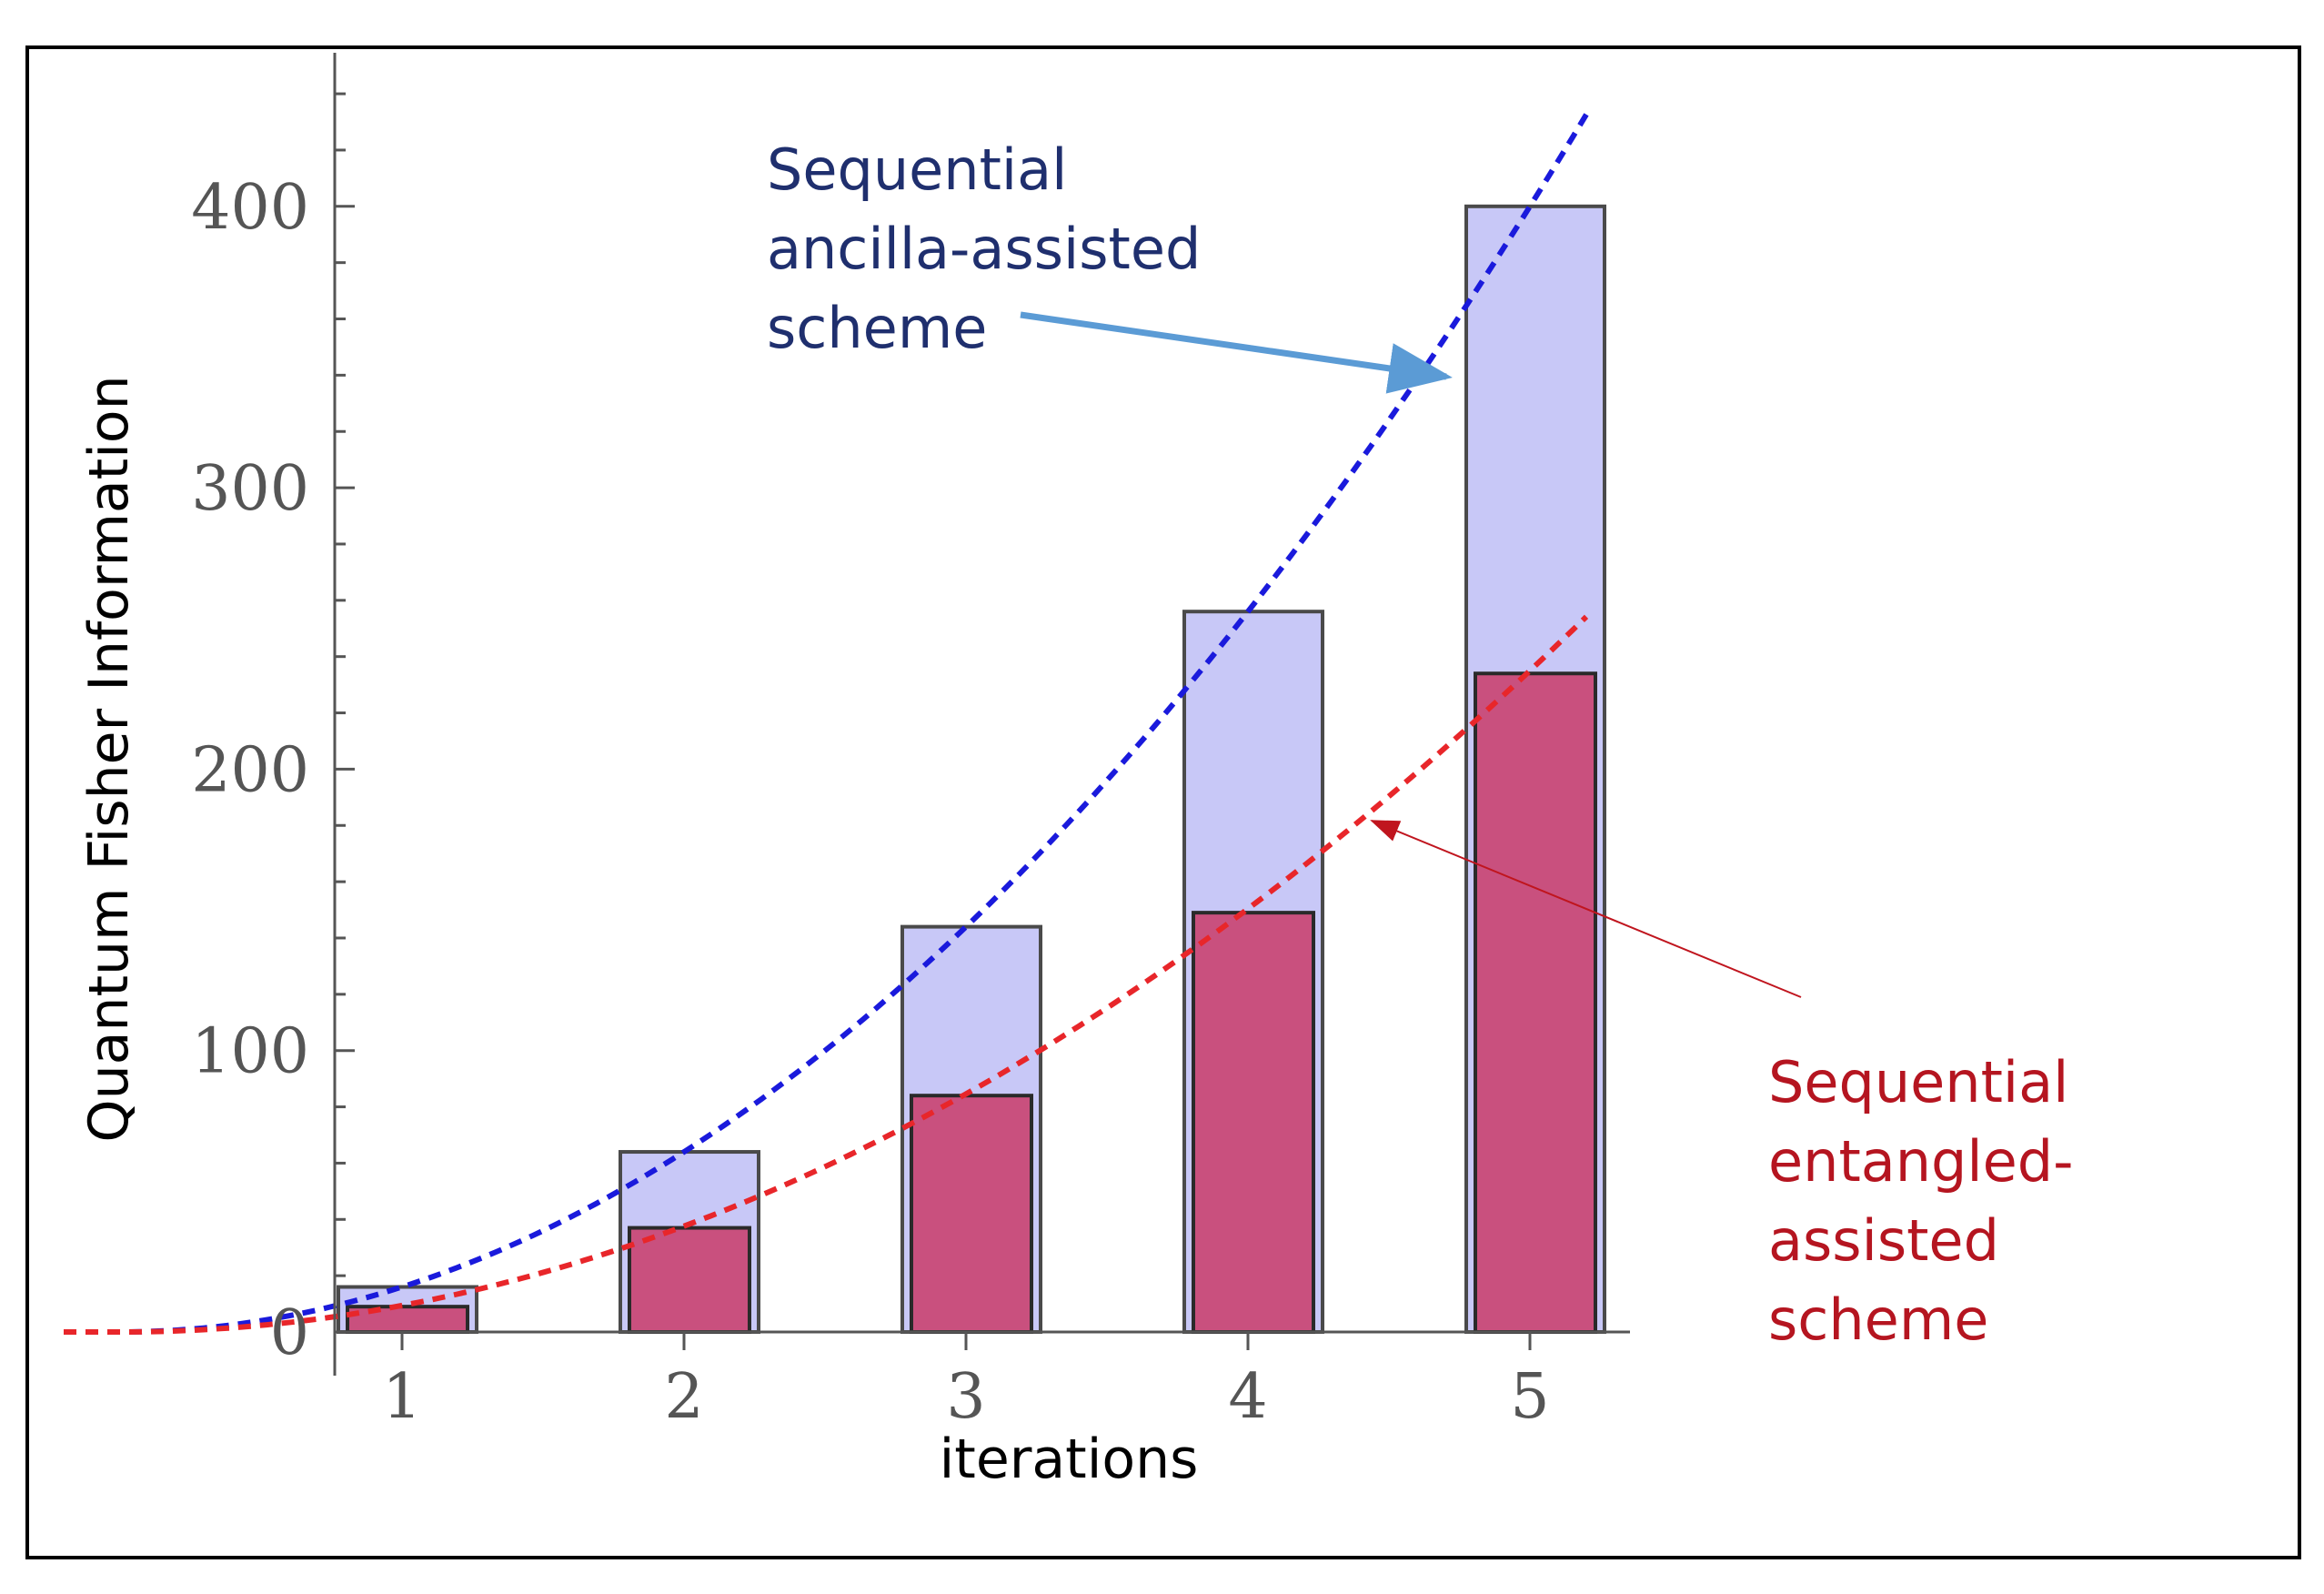 This screenshot has height=1594, width=2324. I want to click on annotation-entangled-line-2: entangled-, so click(1921, 1161).